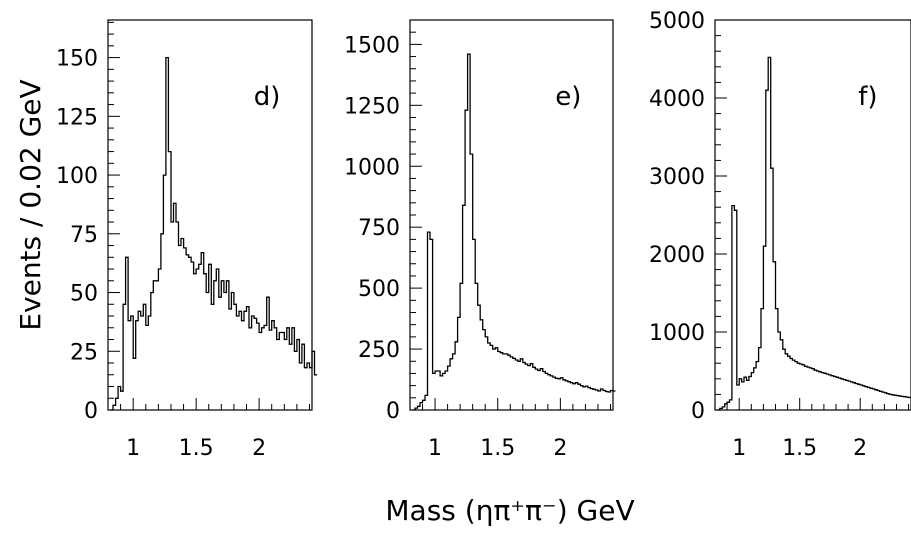 Image resolution: width=911 pixels, height=542 pixels. Describe the element at coordinates (84, 352) in the screenshot. I see `y-tick-label: 25` at that location.